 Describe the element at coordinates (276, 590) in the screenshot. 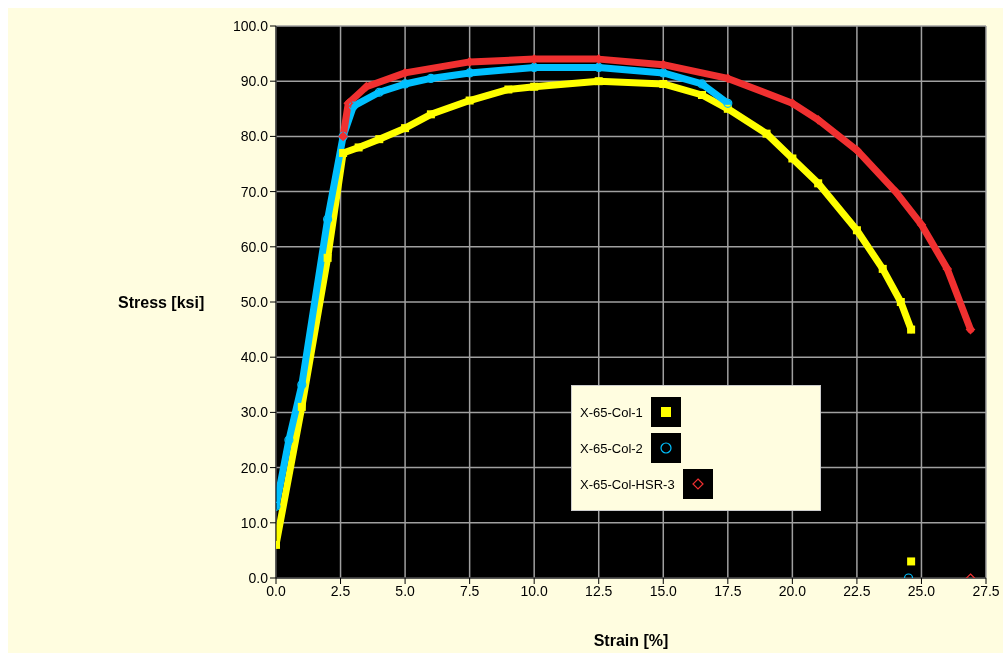

I see `x-tick-label: 0.0` at that location.